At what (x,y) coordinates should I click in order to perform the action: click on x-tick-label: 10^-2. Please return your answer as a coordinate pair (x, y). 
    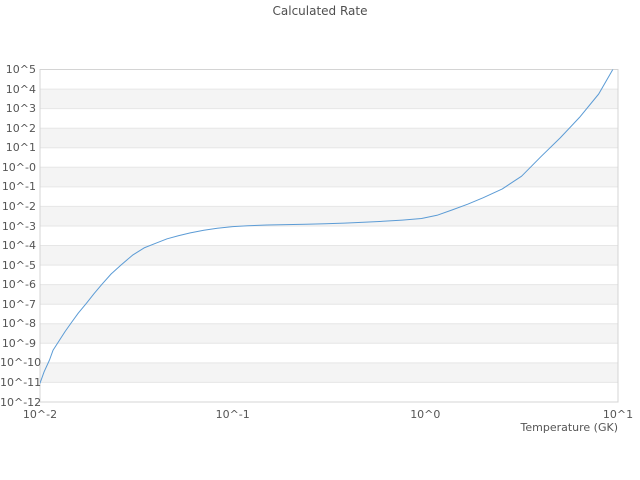
    Looking at the image, I should click on (40, 414).